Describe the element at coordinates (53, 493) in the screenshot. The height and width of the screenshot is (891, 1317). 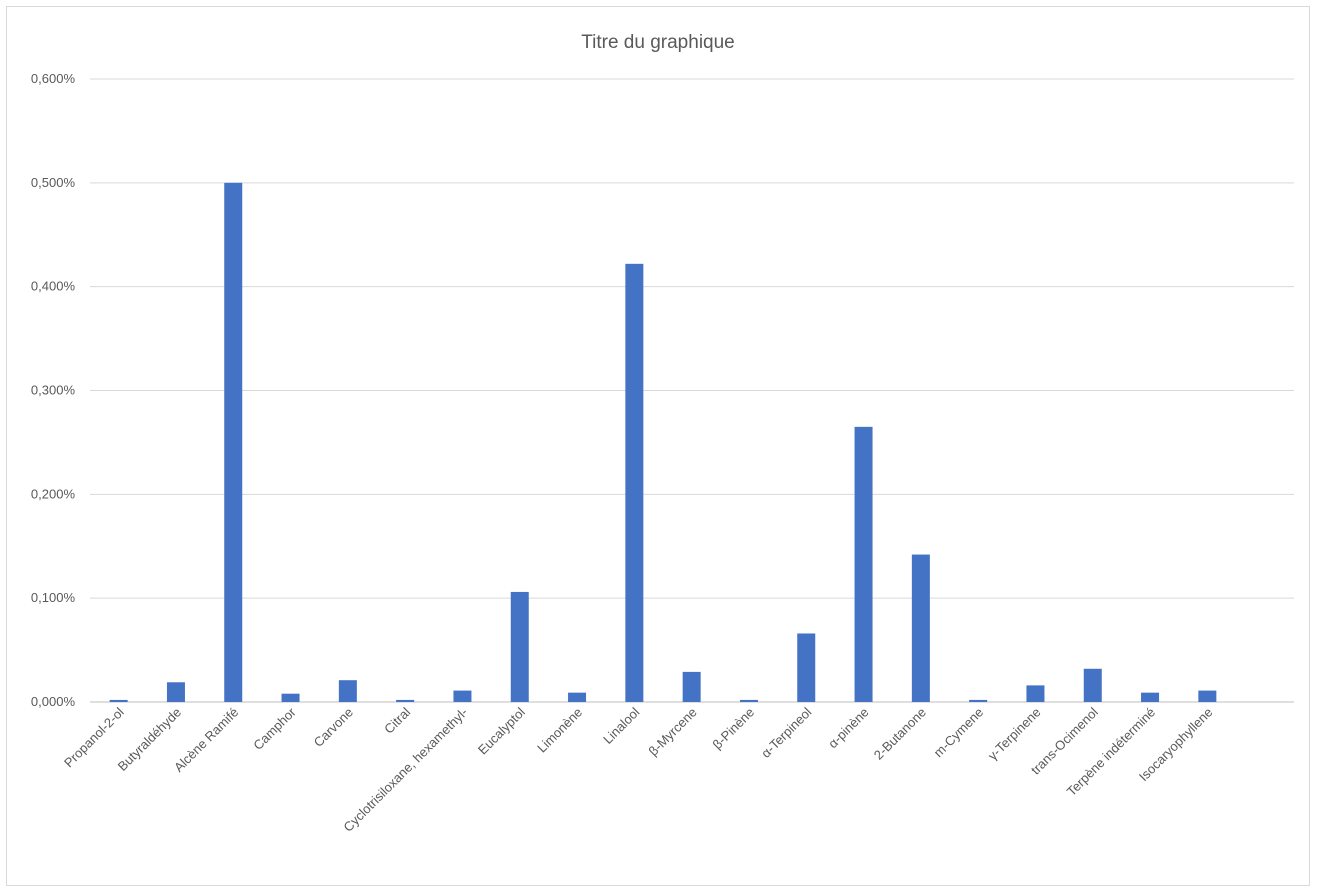
I see `y-tick-label: 0,200%` at that location.